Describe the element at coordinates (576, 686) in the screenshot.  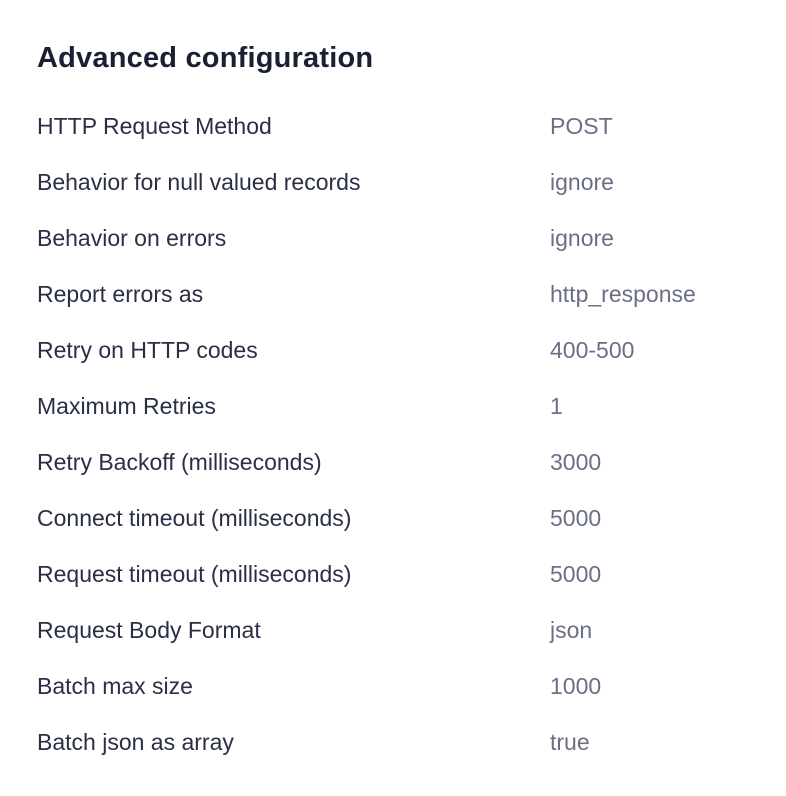
I see `config-row-value: 1000` at that location.